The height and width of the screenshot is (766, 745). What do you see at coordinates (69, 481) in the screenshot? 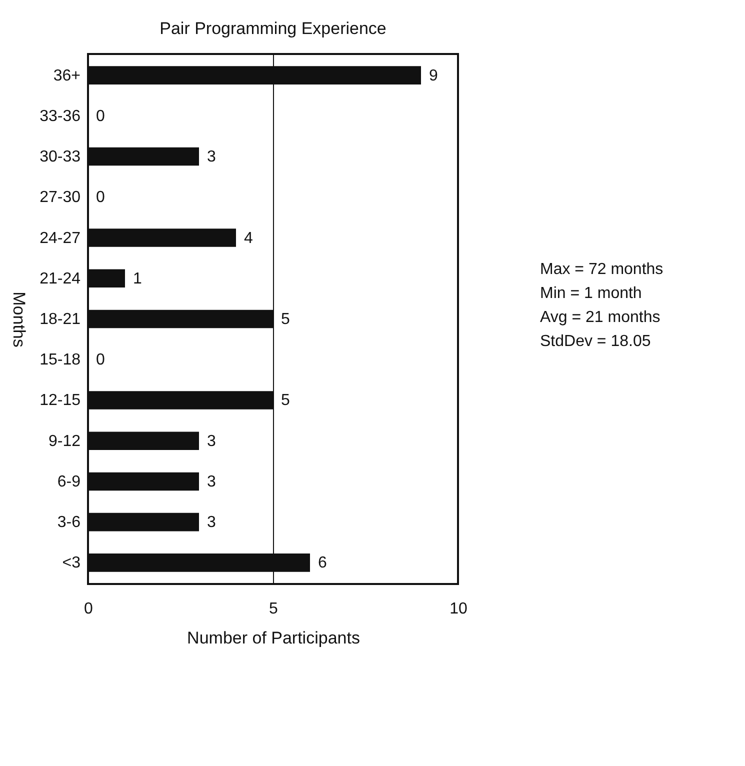
I see `y-tick-label: 6-9` at bounding box center [69, 481].